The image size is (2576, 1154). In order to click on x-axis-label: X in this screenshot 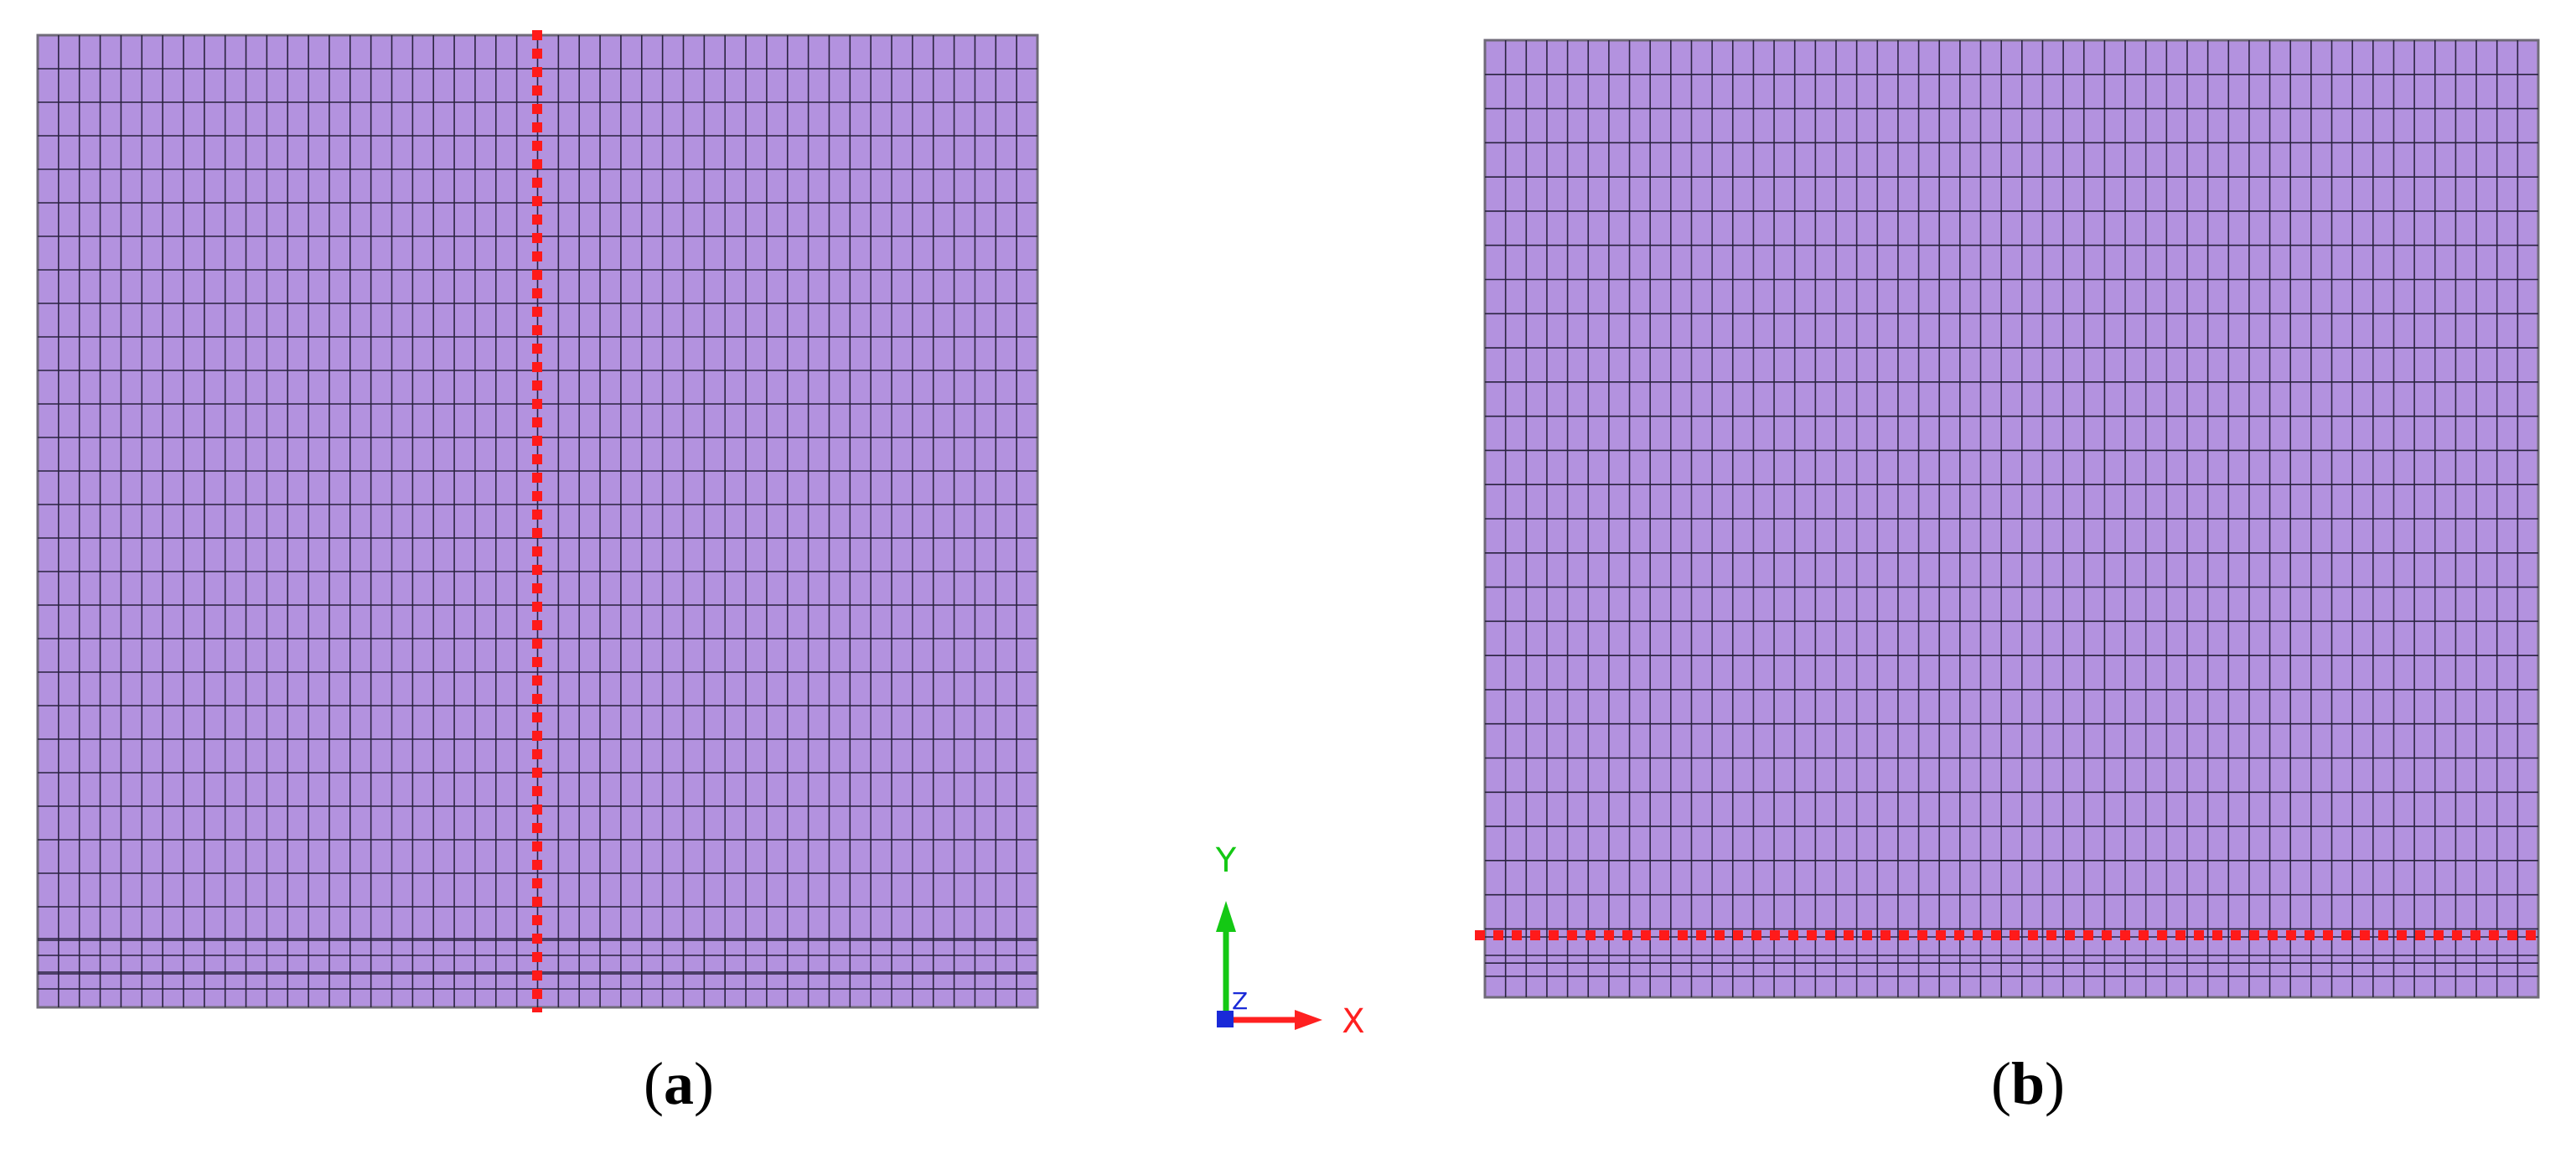, I will do `click(1353, 1021)`.